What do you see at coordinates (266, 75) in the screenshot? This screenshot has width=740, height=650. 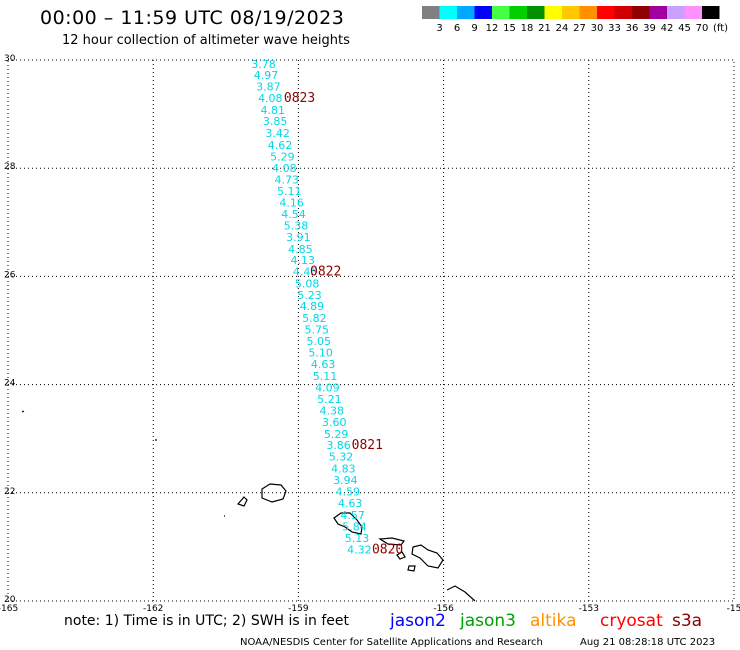 I see `wave-height-label: 4.97` at bounding box center [266, 75].